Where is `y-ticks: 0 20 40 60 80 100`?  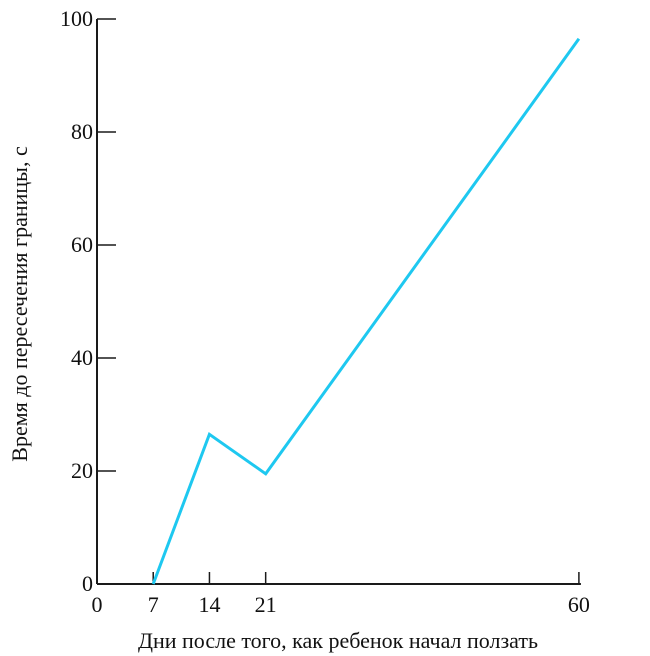
y-ticks: 0 20 40 60 80 100 is located at coordinates (88, 301).